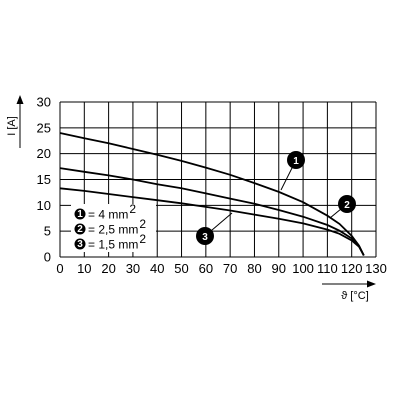  I want to click on x-tick-label: 20, so click(108, 268).